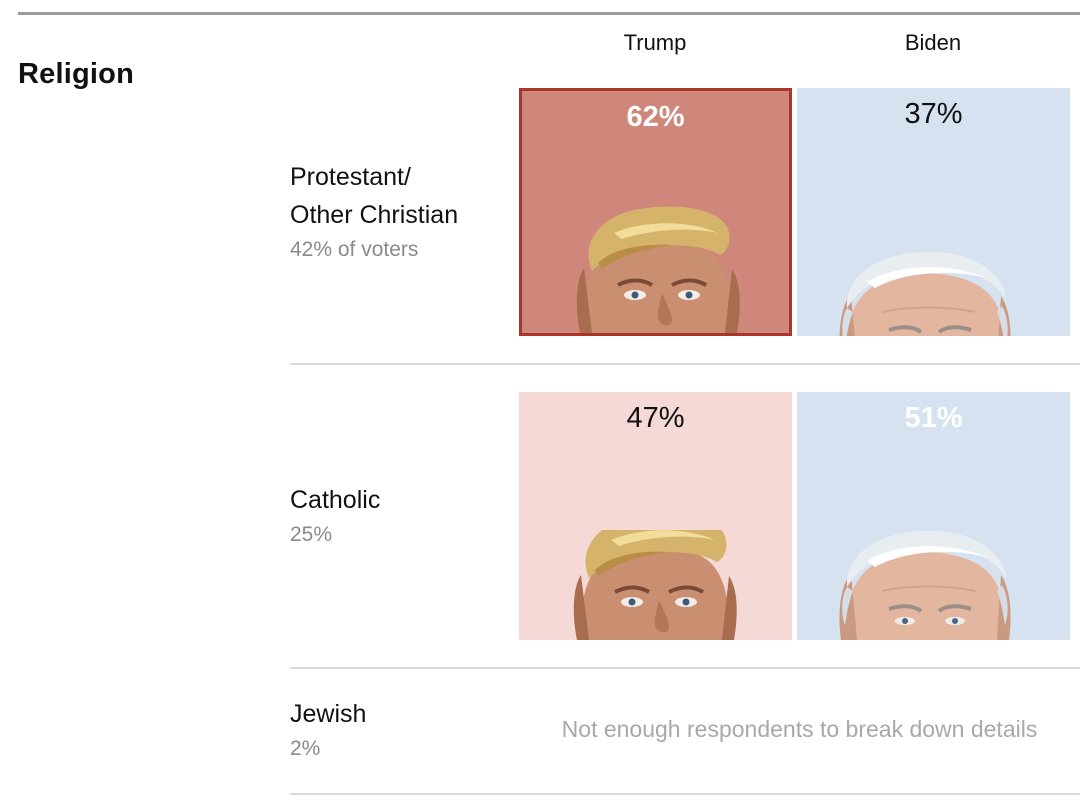  What do you see at coordinates (311, 534) in the screenshot?
I see `row-share-catholic: 25%` at bounding box center [311, 534].